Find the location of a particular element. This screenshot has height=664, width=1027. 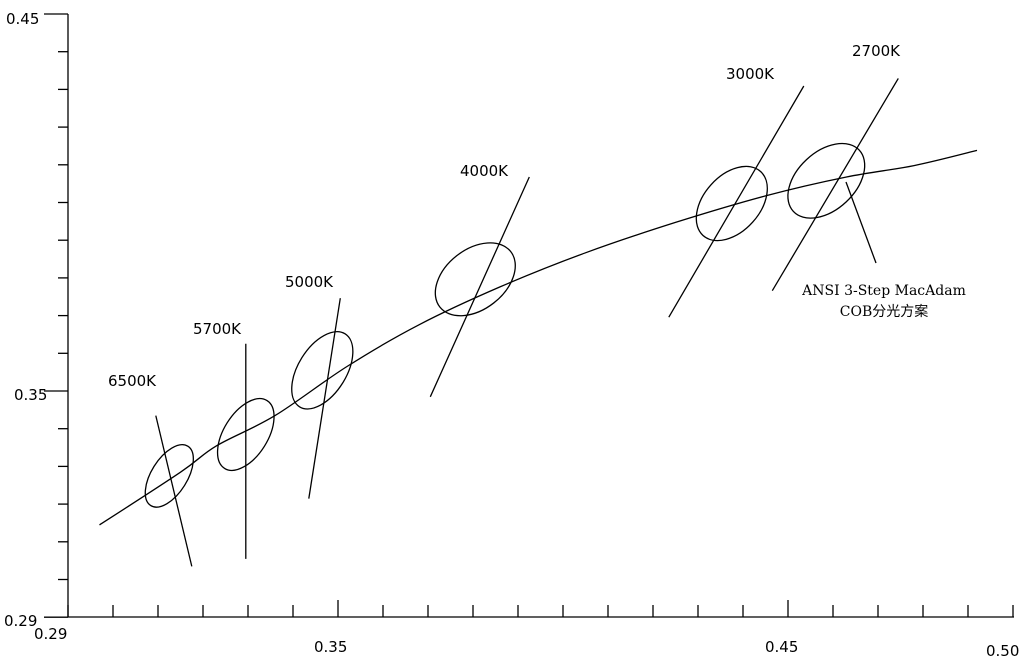

y-tick-label-0.29: 0.29 is located at coordinates (20, 621).